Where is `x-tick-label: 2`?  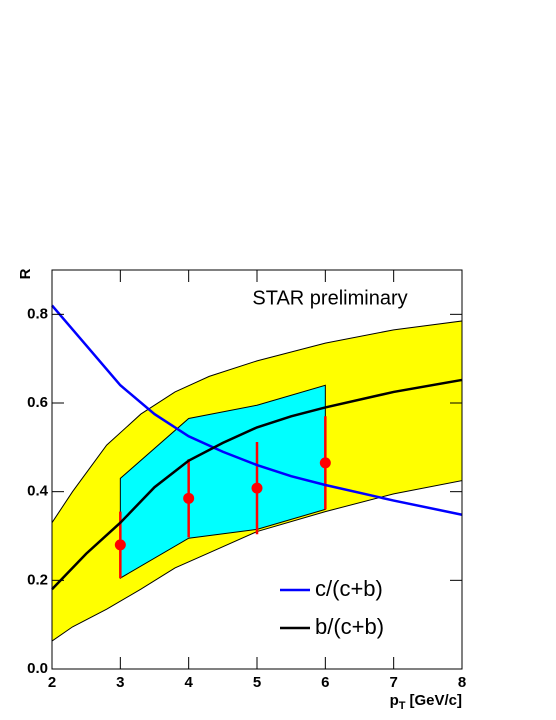 x-tick-label: 2 is located at coordinates (52, 682).